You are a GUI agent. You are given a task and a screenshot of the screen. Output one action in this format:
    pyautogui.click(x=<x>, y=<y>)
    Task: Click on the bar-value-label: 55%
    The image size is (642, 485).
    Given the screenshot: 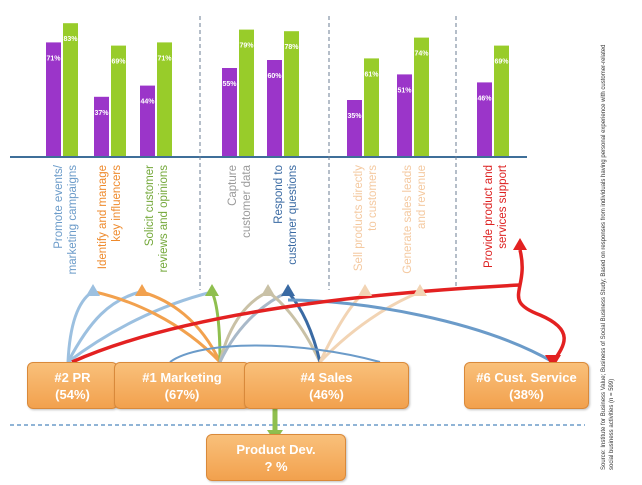 What is the action you would take?
    pyautogui.click(x=229, y=84)
    